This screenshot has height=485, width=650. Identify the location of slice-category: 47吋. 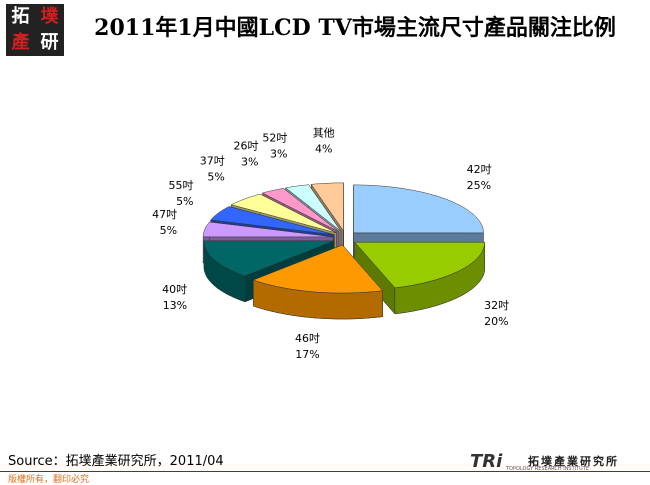
(164, 214).